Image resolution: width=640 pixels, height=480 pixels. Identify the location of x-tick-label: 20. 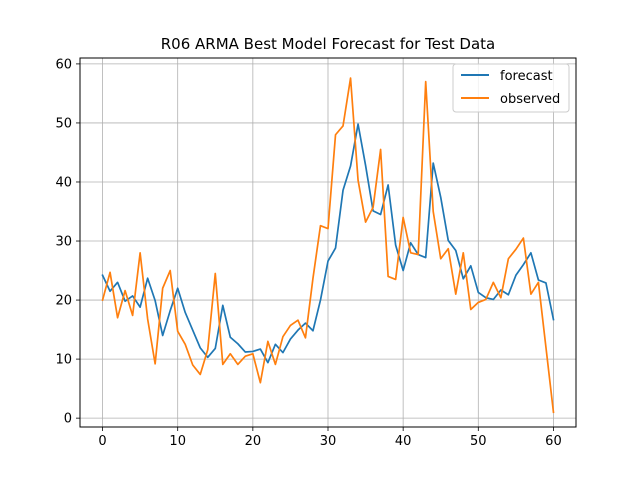
(253, 441).